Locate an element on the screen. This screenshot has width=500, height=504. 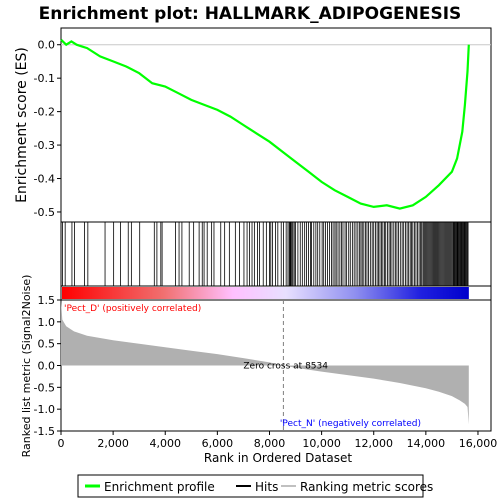
metric-y-tick-label: -1.5 is located at coordinates (44, 431).